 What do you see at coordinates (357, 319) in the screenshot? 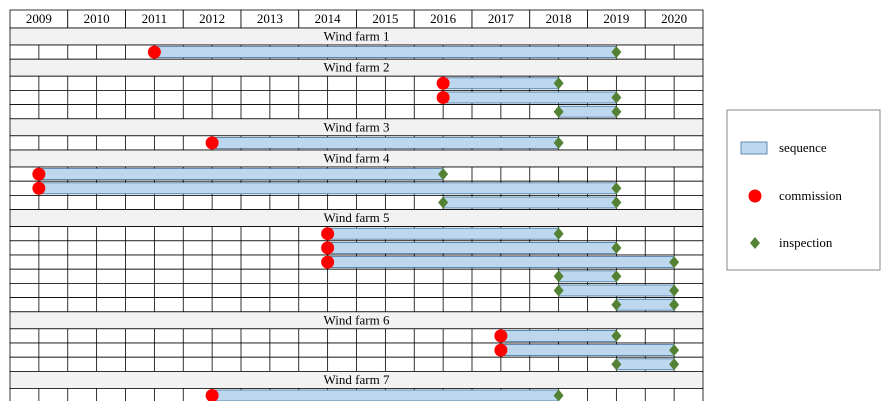
I see `group-label: Wind farm 6` at bounding box center [357, 319].